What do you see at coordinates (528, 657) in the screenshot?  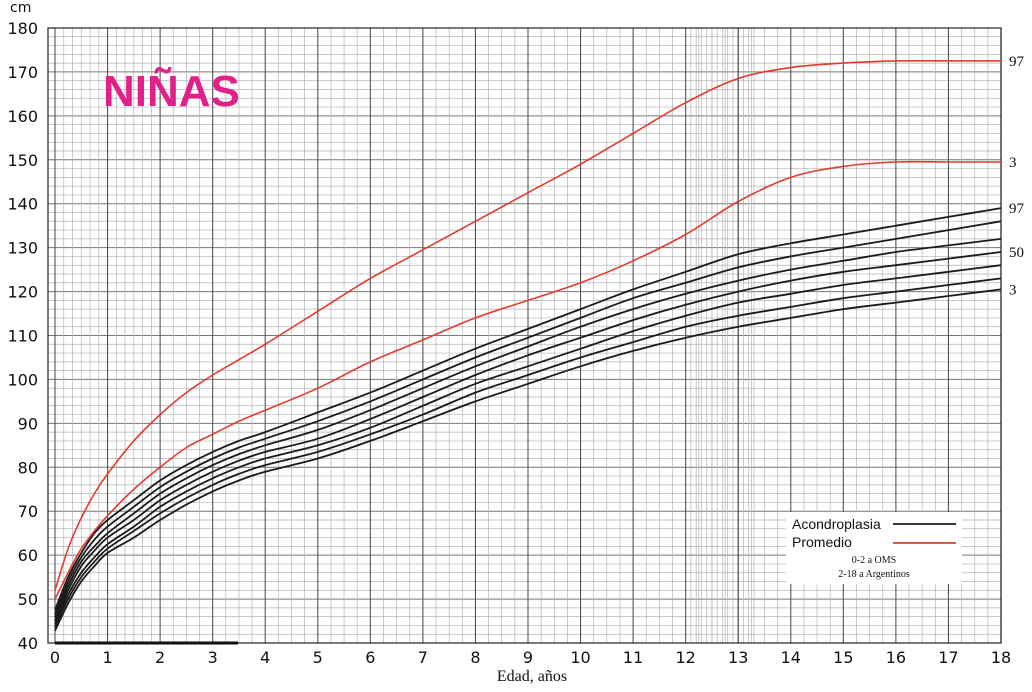 I see `x-tick-label: 9` at bounding box center [528, 657].